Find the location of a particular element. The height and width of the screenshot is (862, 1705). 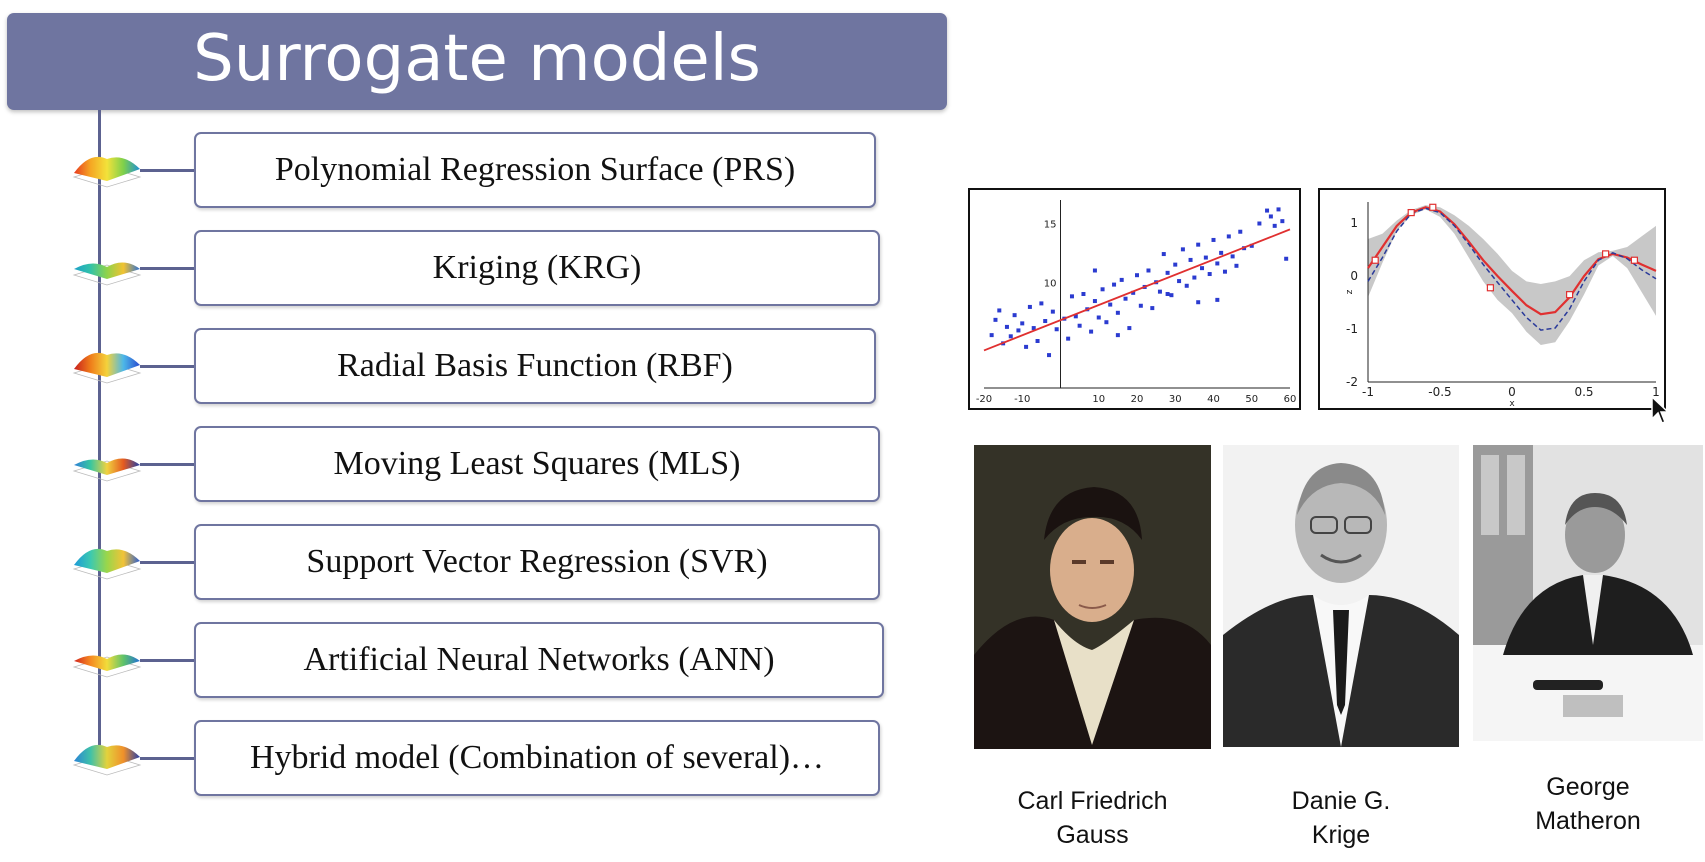

x-tick-label: 60 is located at coordinates (1290, 399).